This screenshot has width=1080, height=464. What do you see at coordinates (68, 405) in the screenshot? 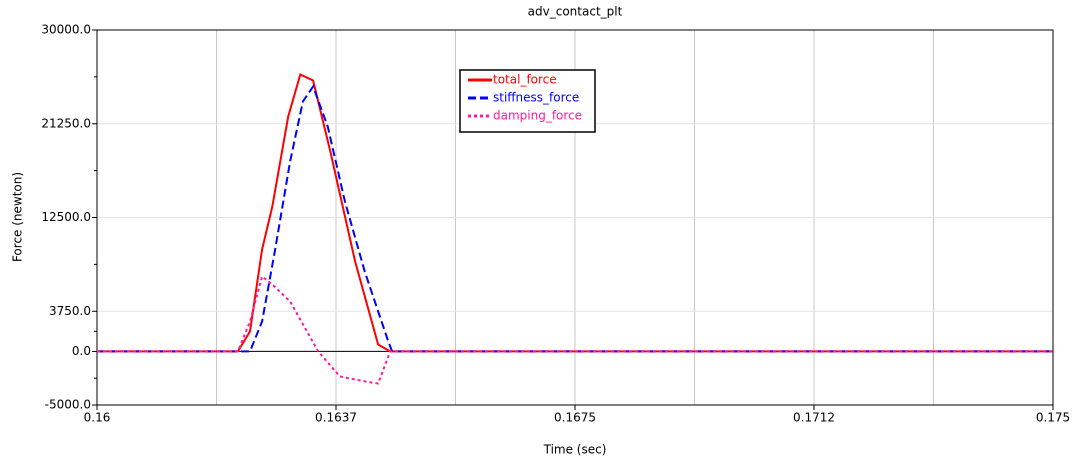
I see `y-tick-label: -5000.0` at bounding box center [68, 405].